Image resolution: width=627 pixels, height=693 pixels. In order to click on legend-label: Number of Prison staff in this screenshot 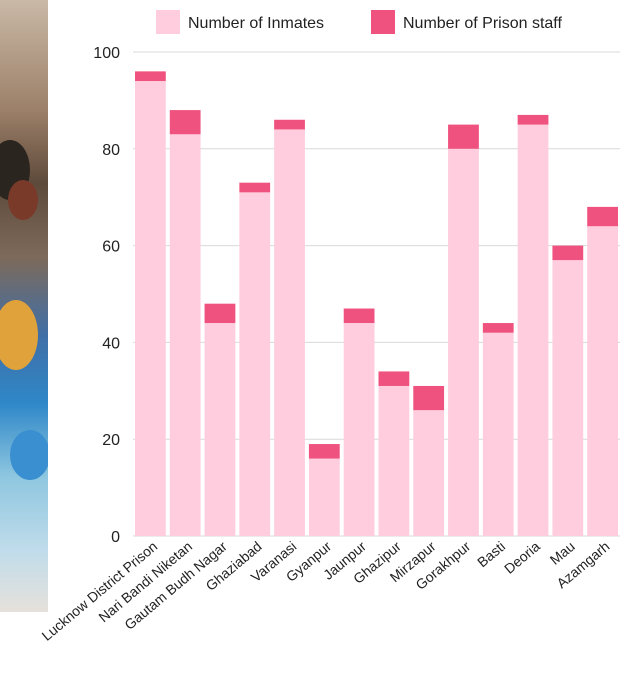, I will do `click(482, 23)`.